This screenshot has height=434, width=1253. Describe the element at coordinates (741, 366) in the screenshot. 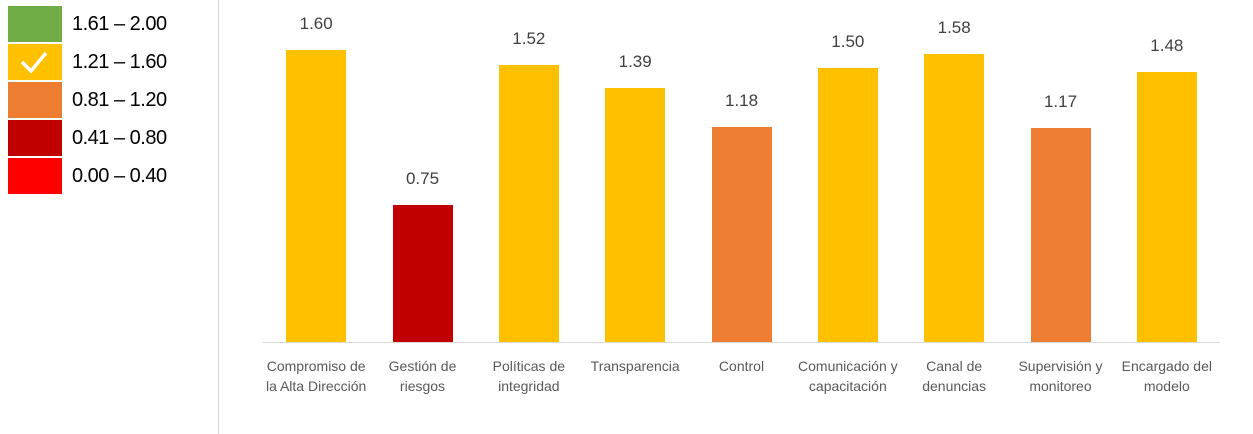

I see `x-tick-label: Control` at that location.